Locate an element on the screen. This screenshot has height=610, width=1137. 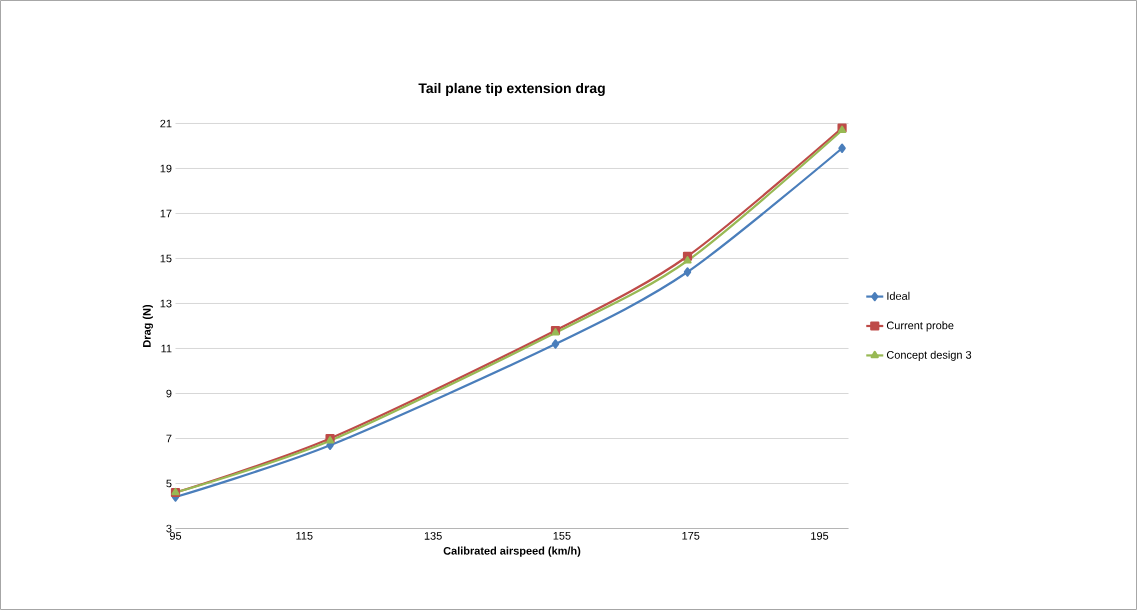
y-tick-label: 5 is located at coordinates (169, 483).